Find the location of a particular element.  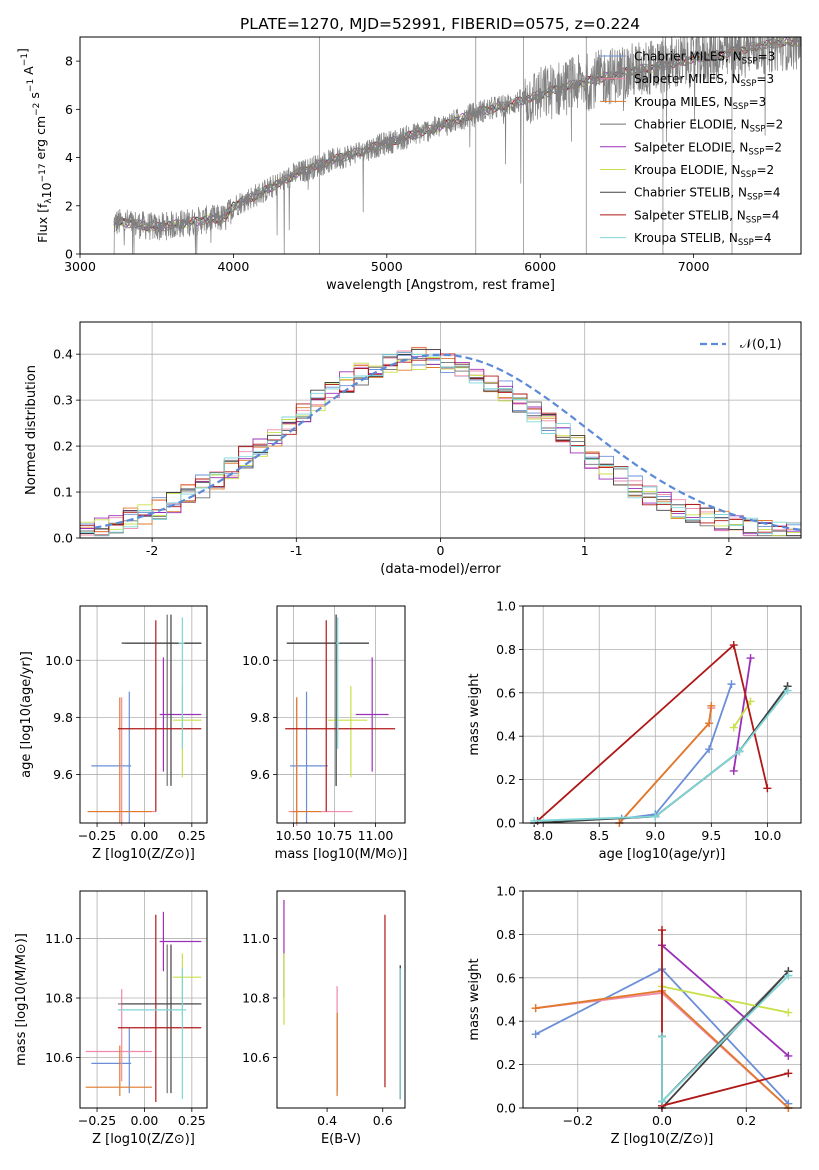

x-tick-label: −0.2 is located at coordinates (578, 1120).